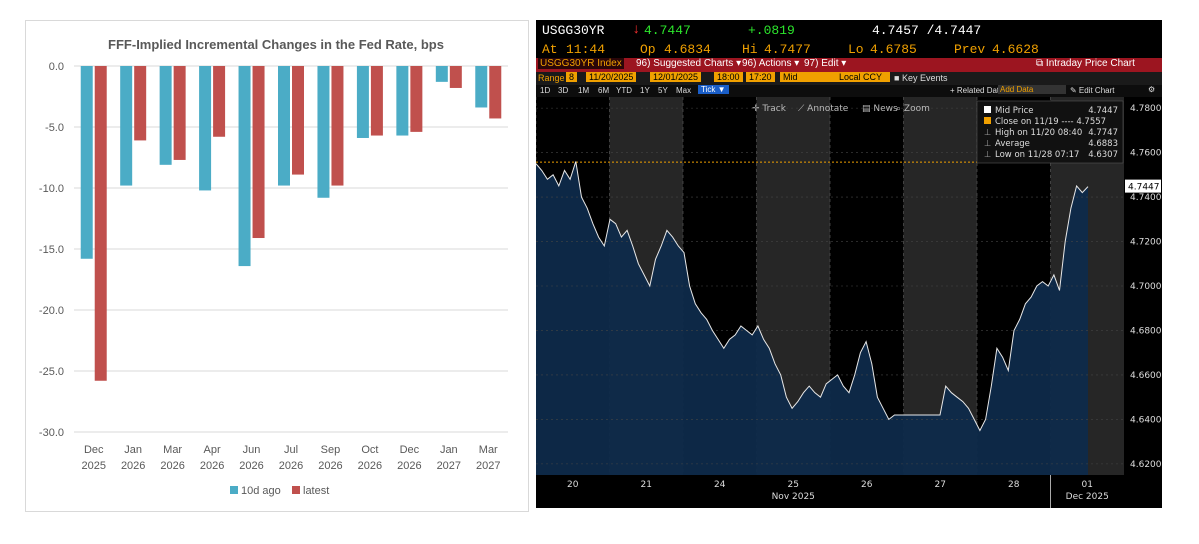 The image size is (1199, 544). Describe the element at coordinates (750, 49) in the screenshot. I see `high-label: Hi` at that location.